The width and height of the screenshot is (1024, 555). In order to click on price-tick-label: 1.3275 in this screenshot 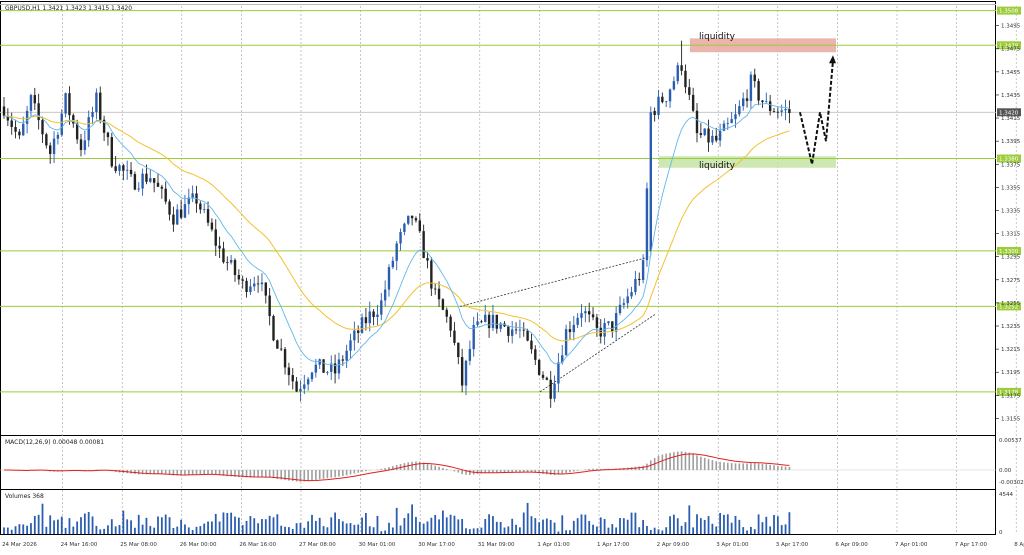, I will do `click(1011, 281)`.